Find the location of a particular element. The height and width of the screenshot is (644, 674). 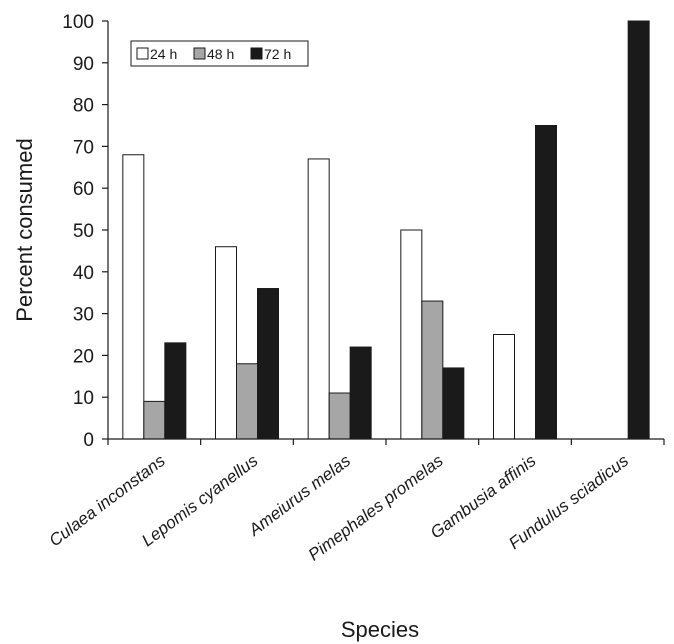

x-ticks-group is located at coordinates (386, 442).